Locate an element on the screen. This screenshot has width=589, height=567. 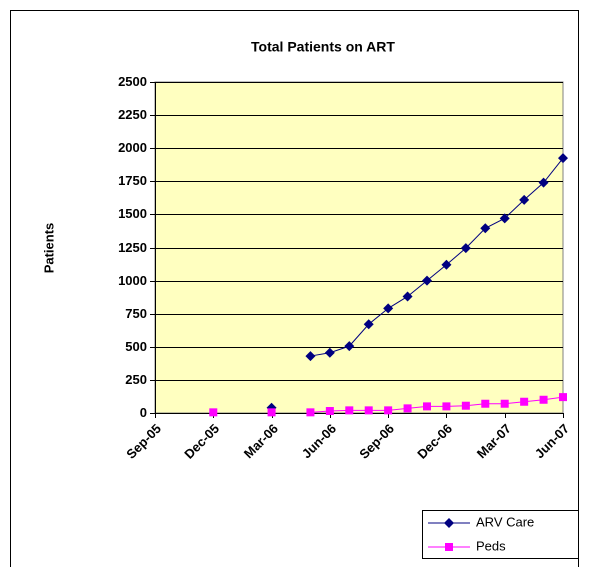
y-tick-label: 2250 is located at coordinates (132, 114).